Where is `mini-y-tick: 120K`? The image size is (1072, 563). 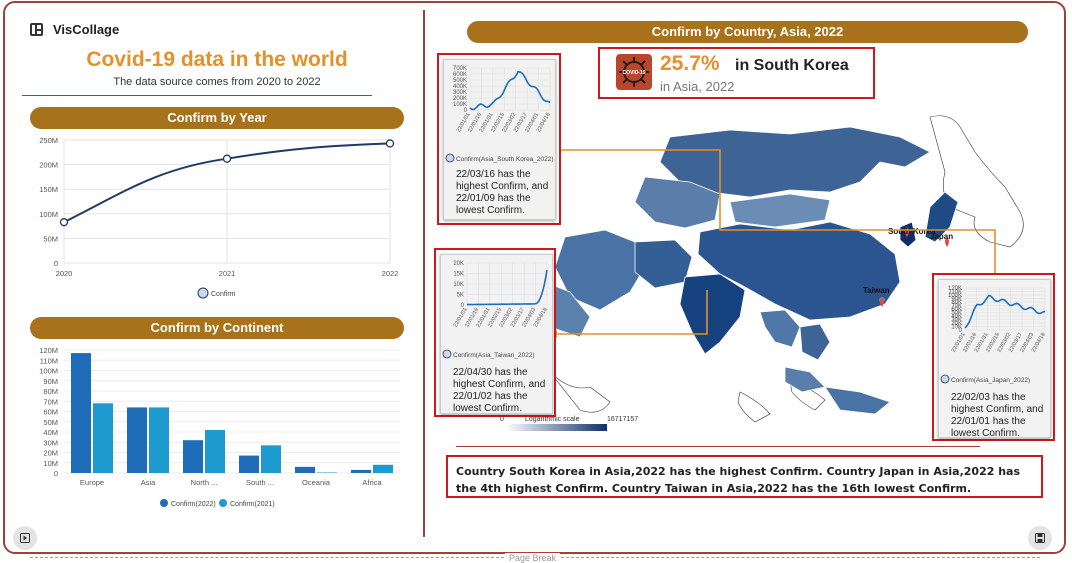 mini-y-tick: 120K is located at coordinates (955, 289).